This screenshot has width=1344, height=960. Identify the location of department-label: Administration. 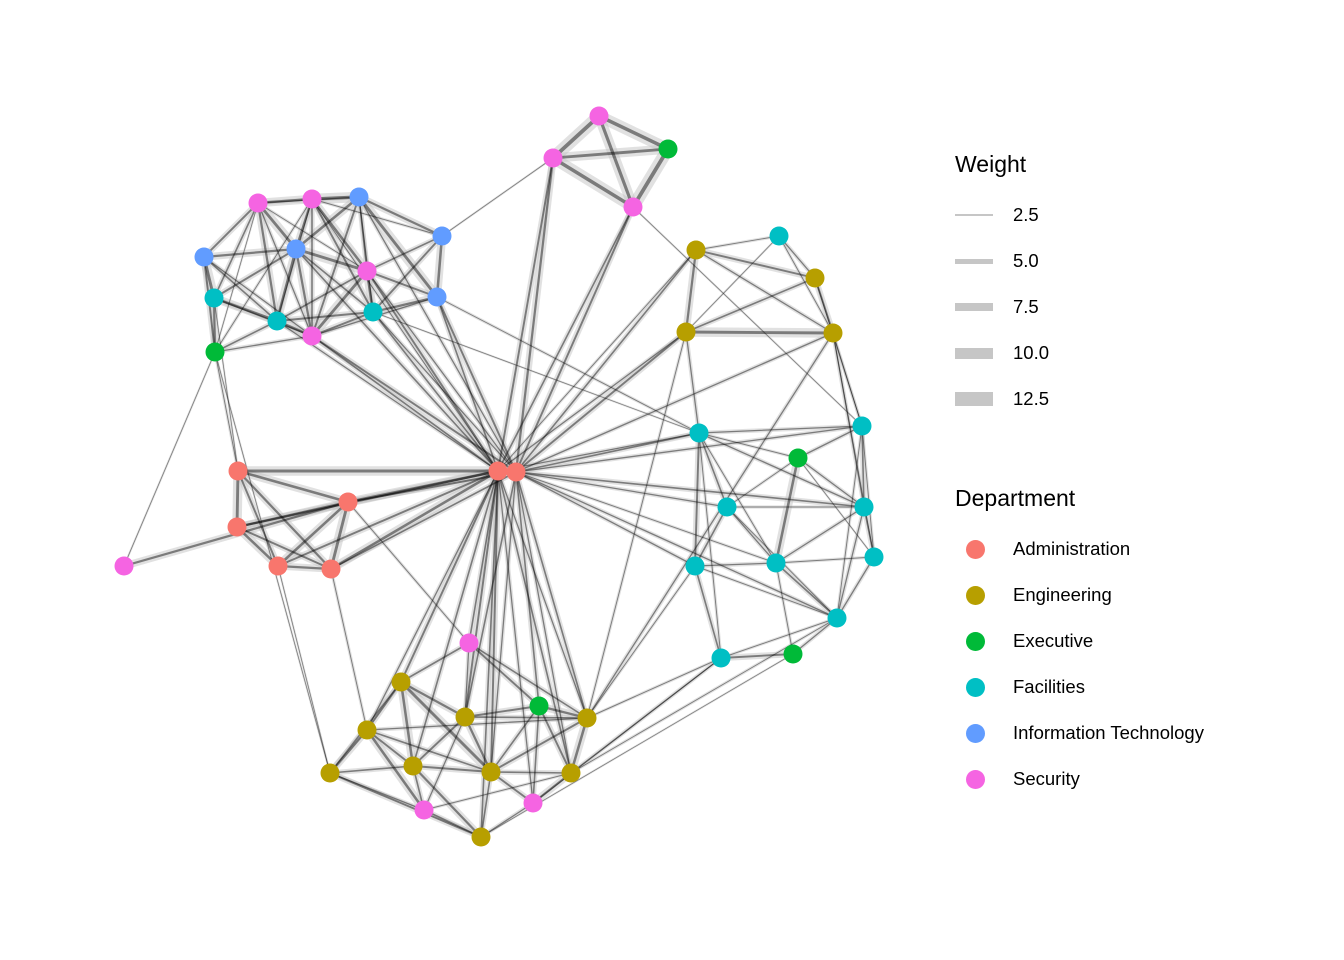
(1072, 548).